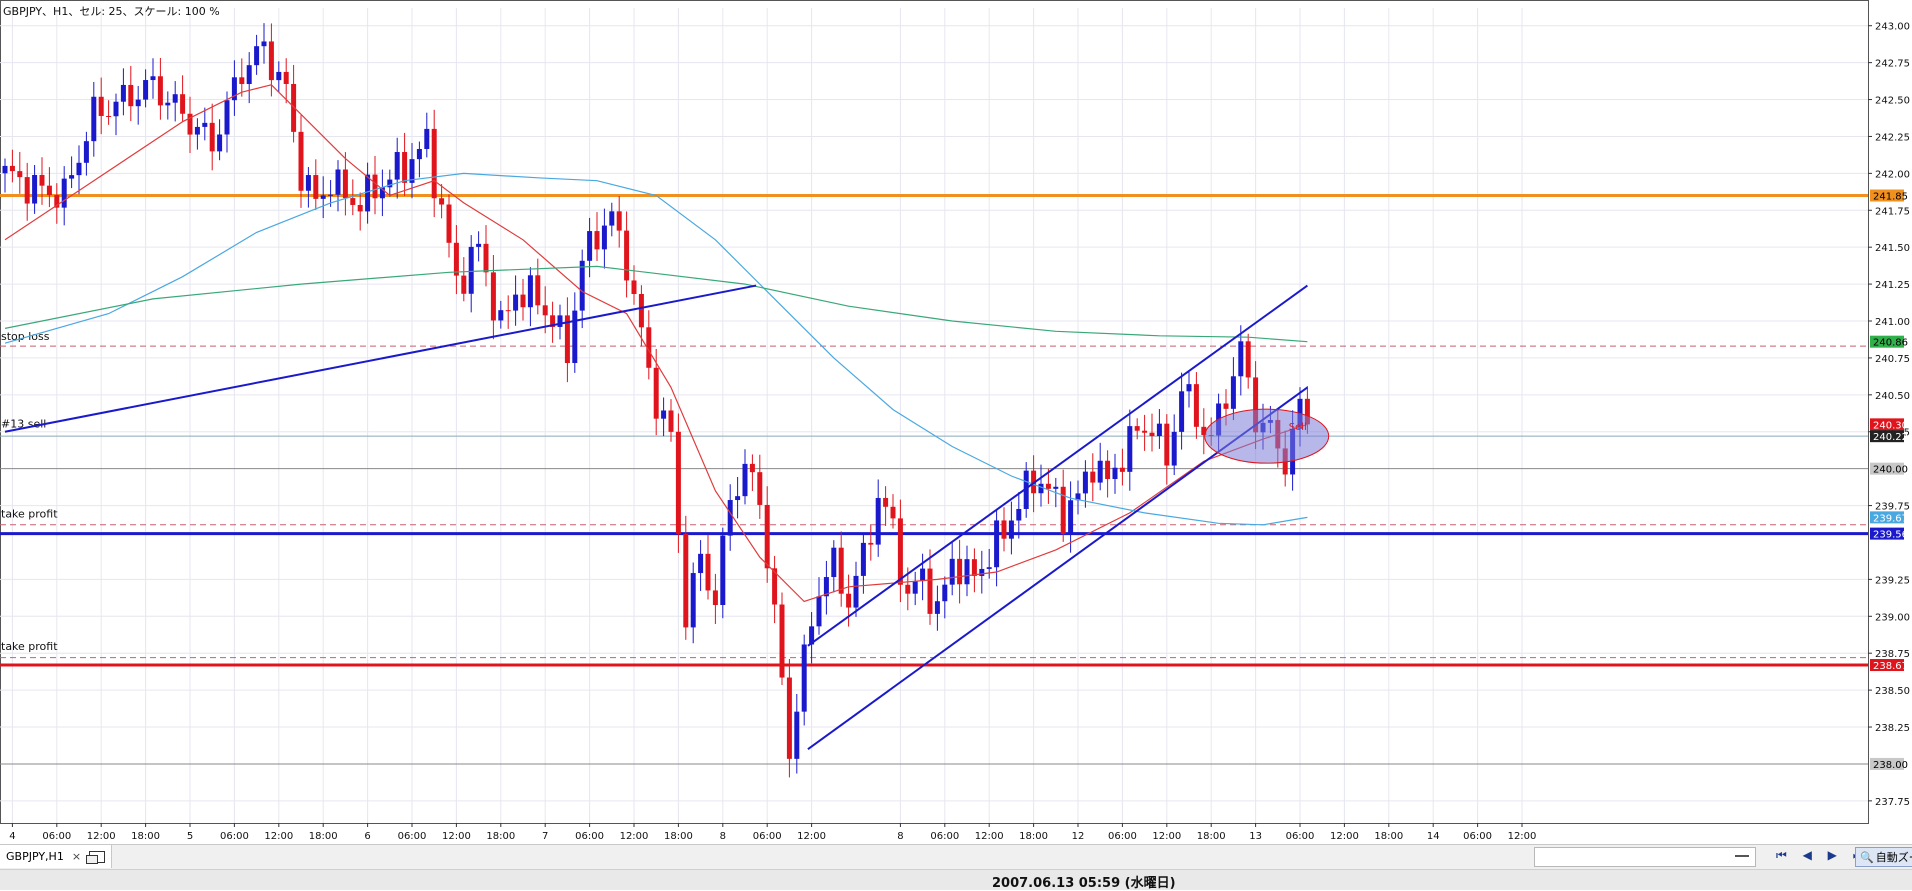  I want to click on time-tick-label: 6, so click(367, 836).